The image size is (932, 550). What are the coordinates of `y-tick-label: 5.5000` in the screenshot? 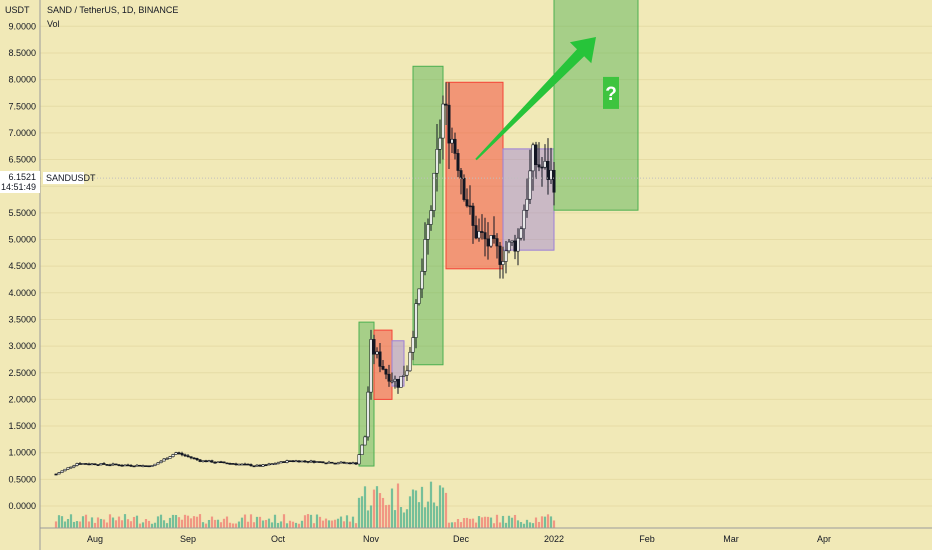 It's located at (22, 213).